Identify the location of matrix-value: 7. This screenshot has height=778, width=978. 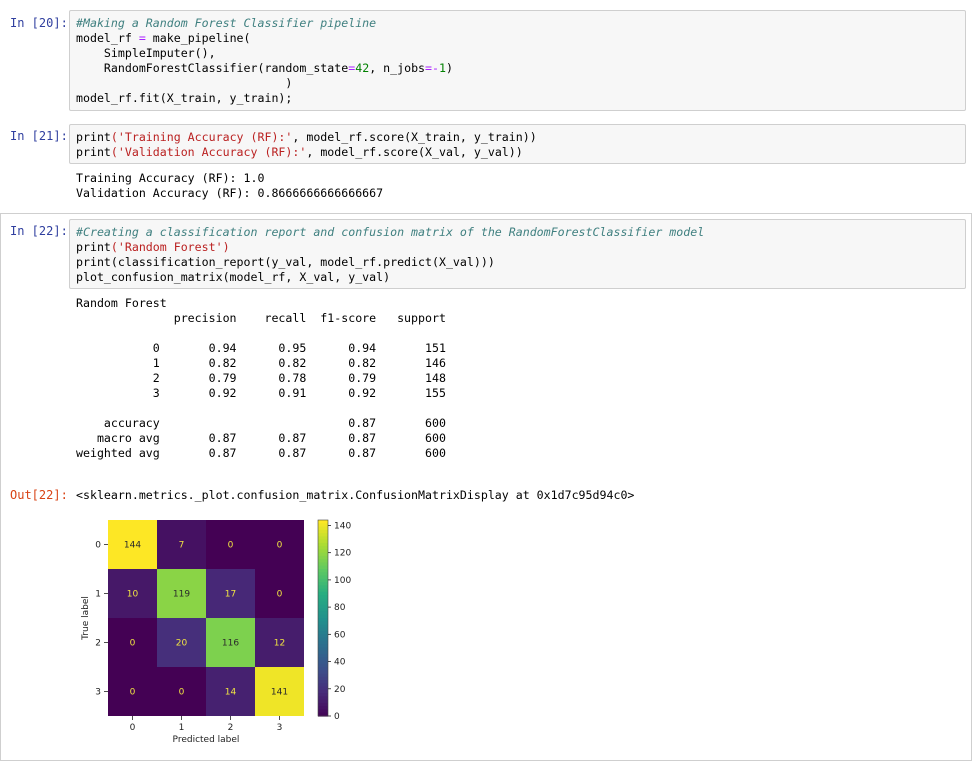
(182, 546).